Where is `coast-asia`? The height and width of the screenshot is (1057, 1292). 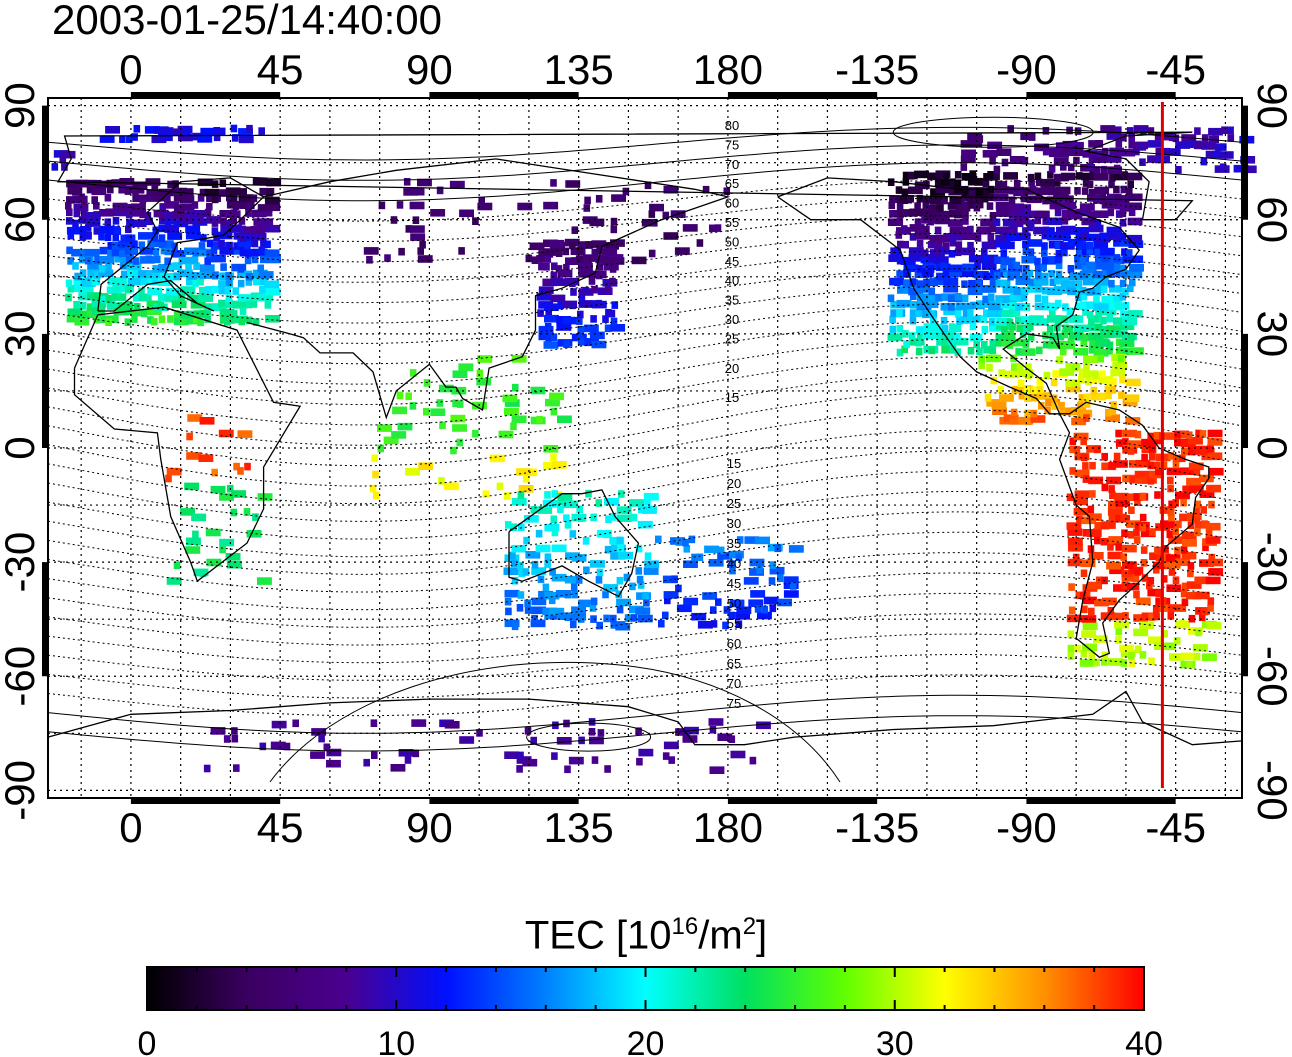 coast-asia is located at coordinates (488, 289).